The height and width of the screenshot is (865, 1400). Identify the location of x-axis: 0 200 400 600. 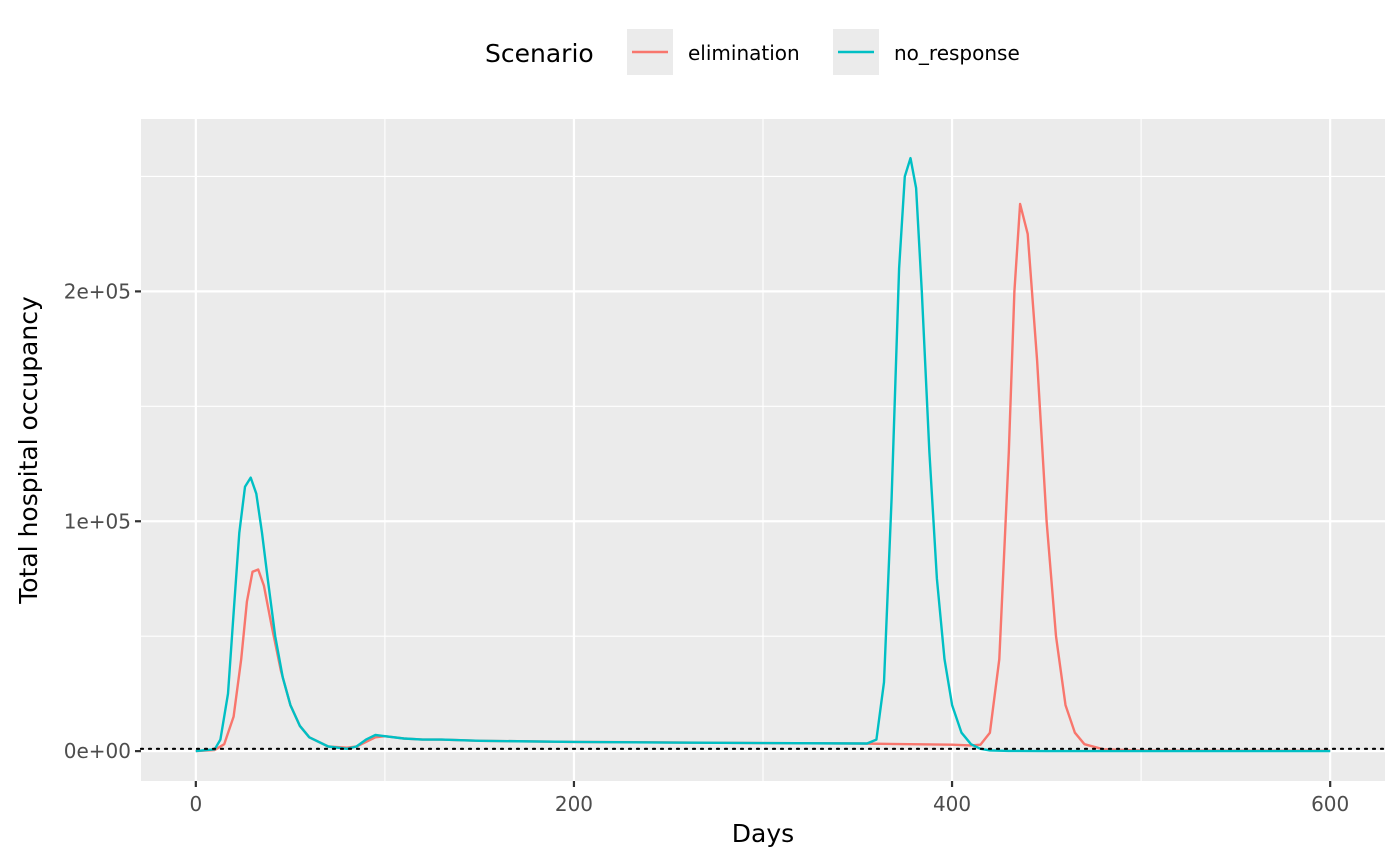
(769, 798).